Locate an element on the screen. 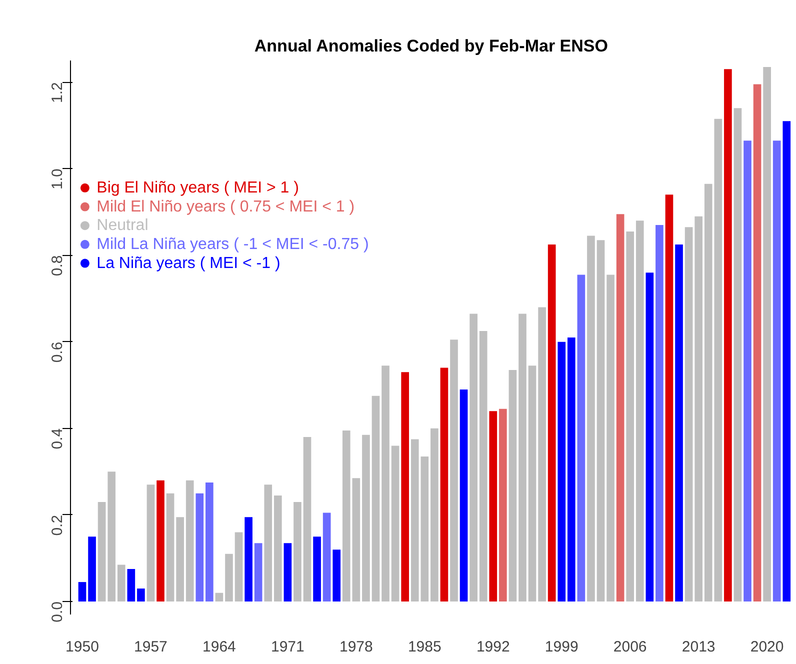 The height and width of the screenshot is (664, 796). y-tick-label: 1.0 is located at coordinates (57, 179).